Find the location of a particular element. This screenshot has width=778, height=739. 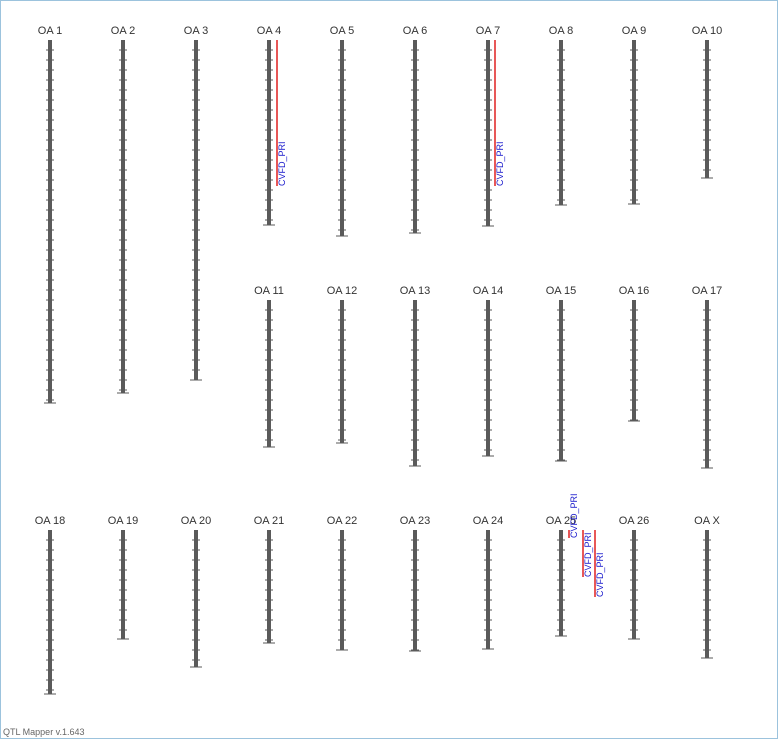

footer: QTL Mapper v.1.643 is located at coordinates (44, 732).